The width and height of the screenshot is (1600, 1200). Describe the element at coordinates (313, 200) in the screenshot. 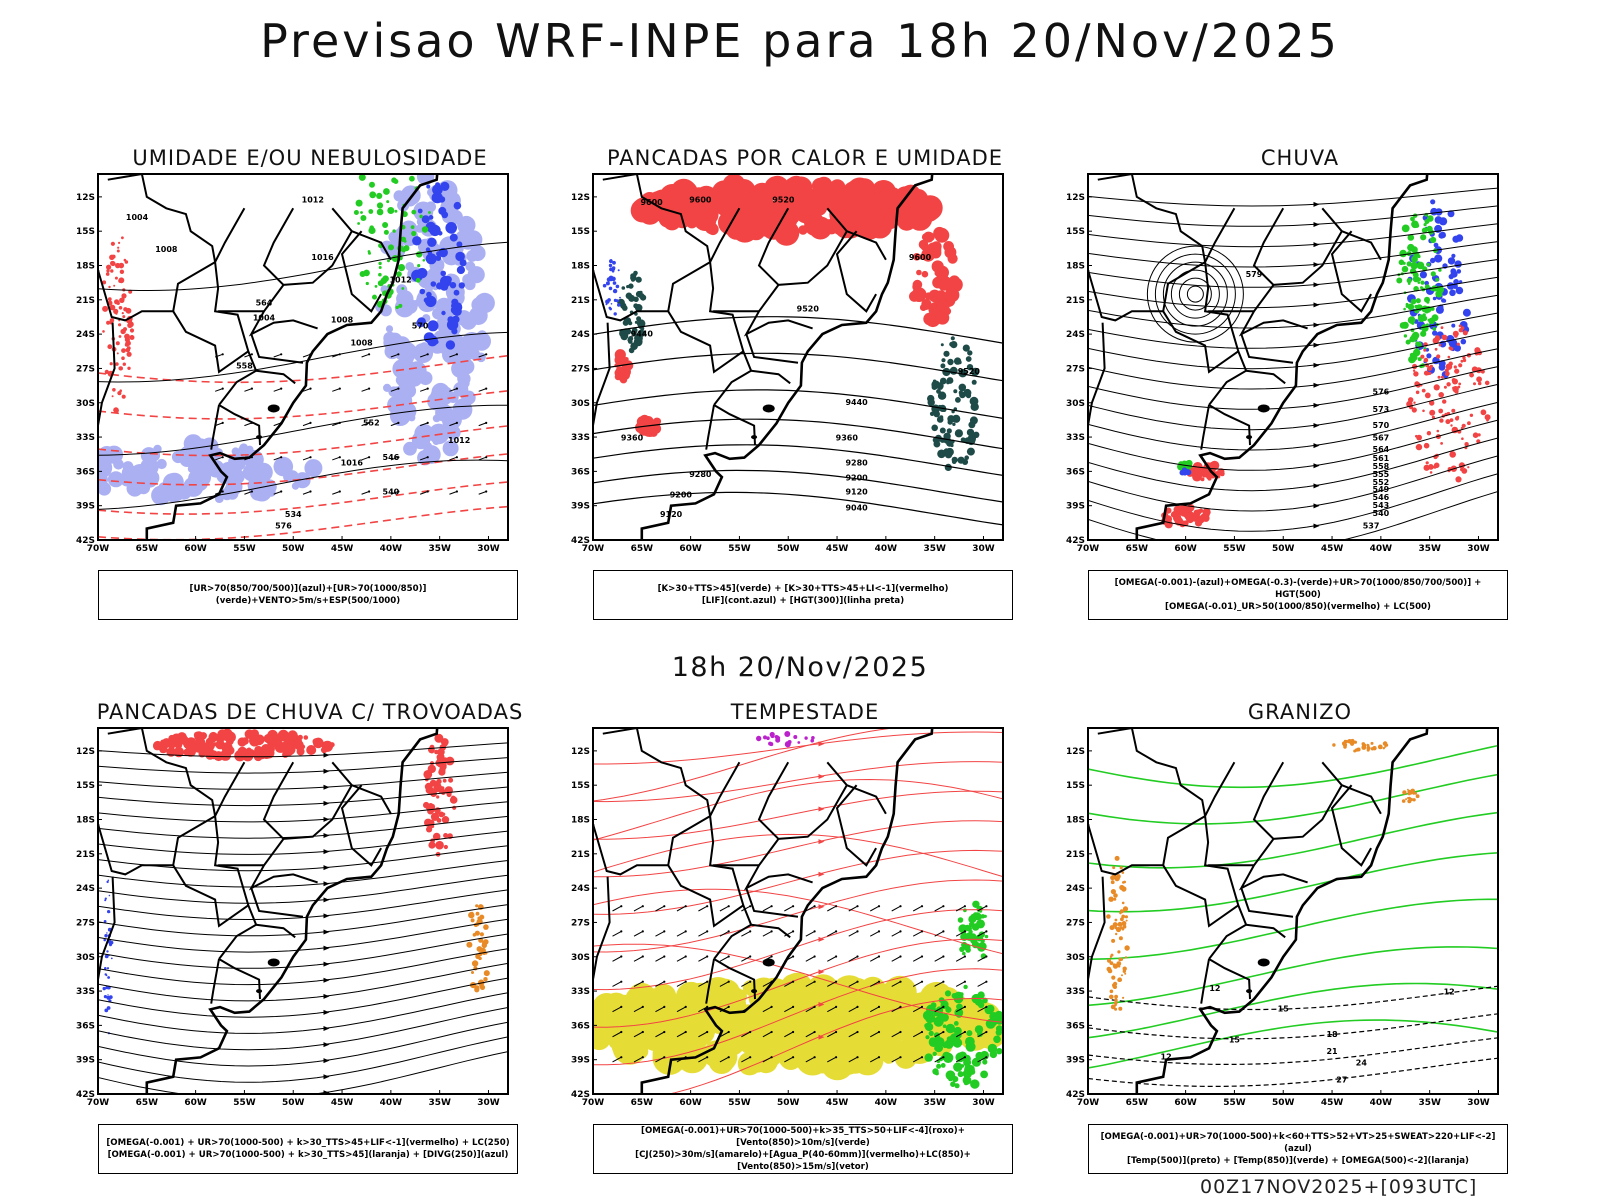

I see `contour-label: 1012` at that location.